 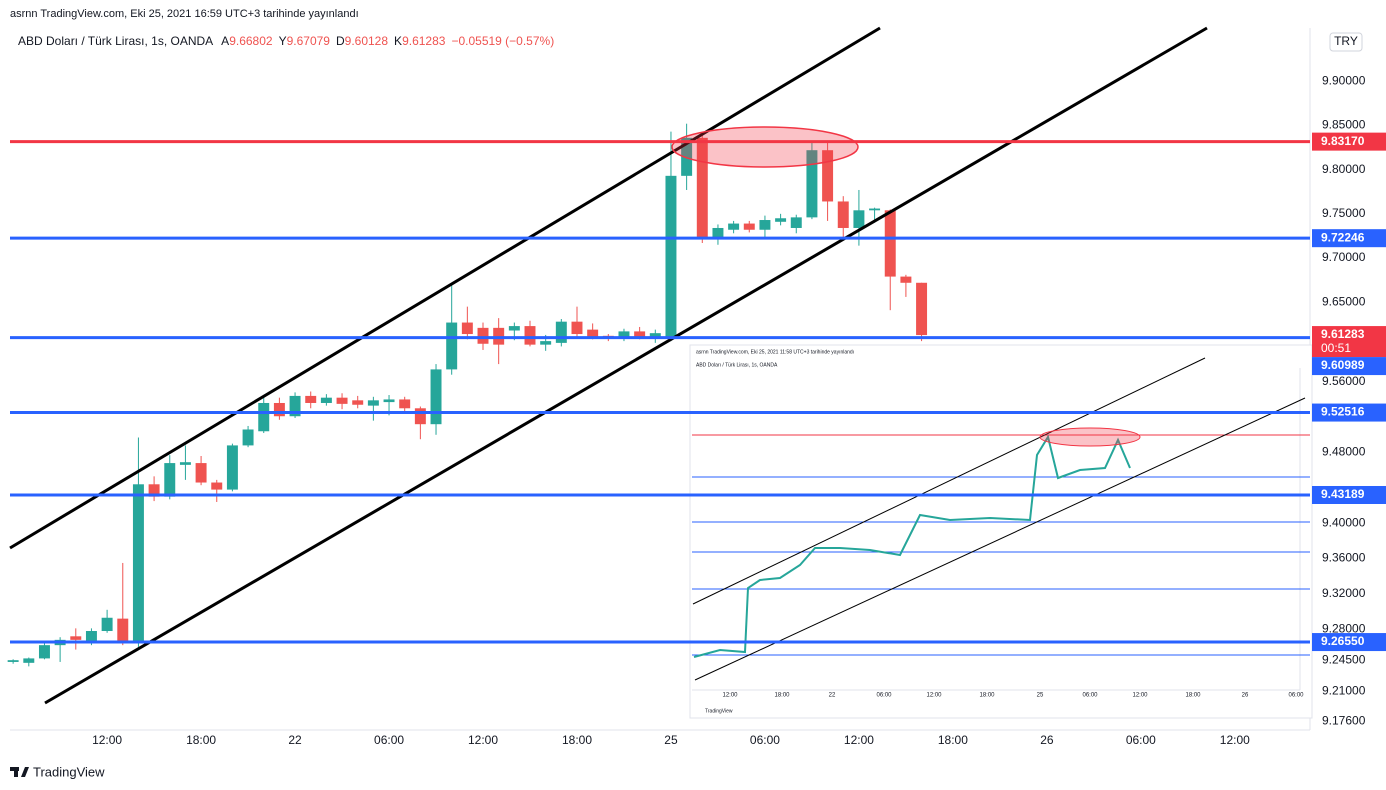 I want to click on y-tick-label: 9.90000, so click(x=1344, y=80).